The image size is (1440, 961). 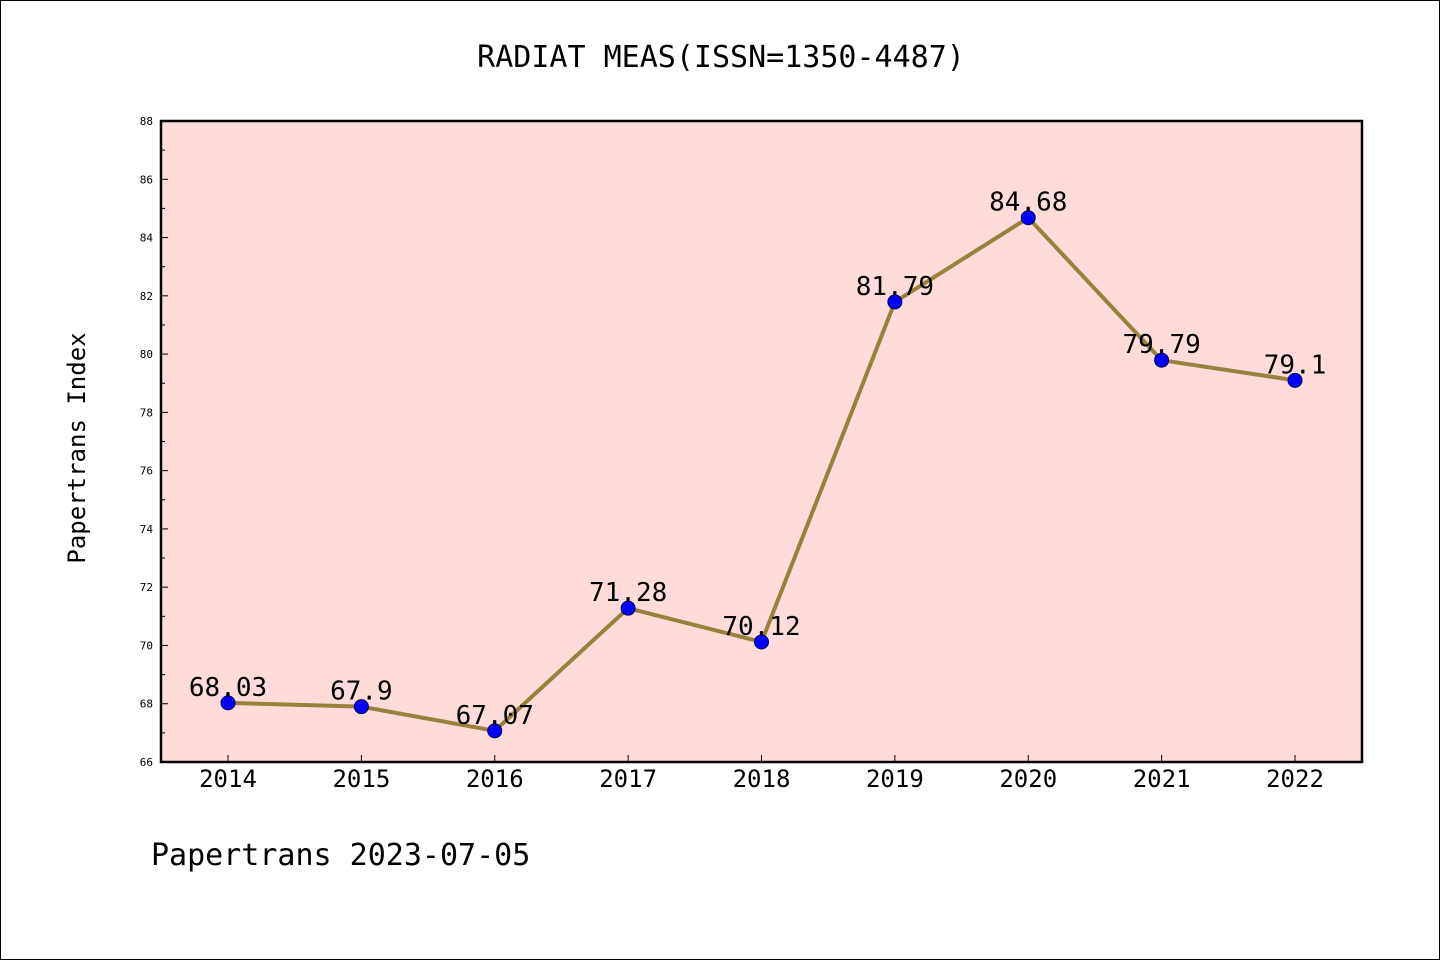 I want to click on x-tick-label: 2015, so click(x=361, y=779).